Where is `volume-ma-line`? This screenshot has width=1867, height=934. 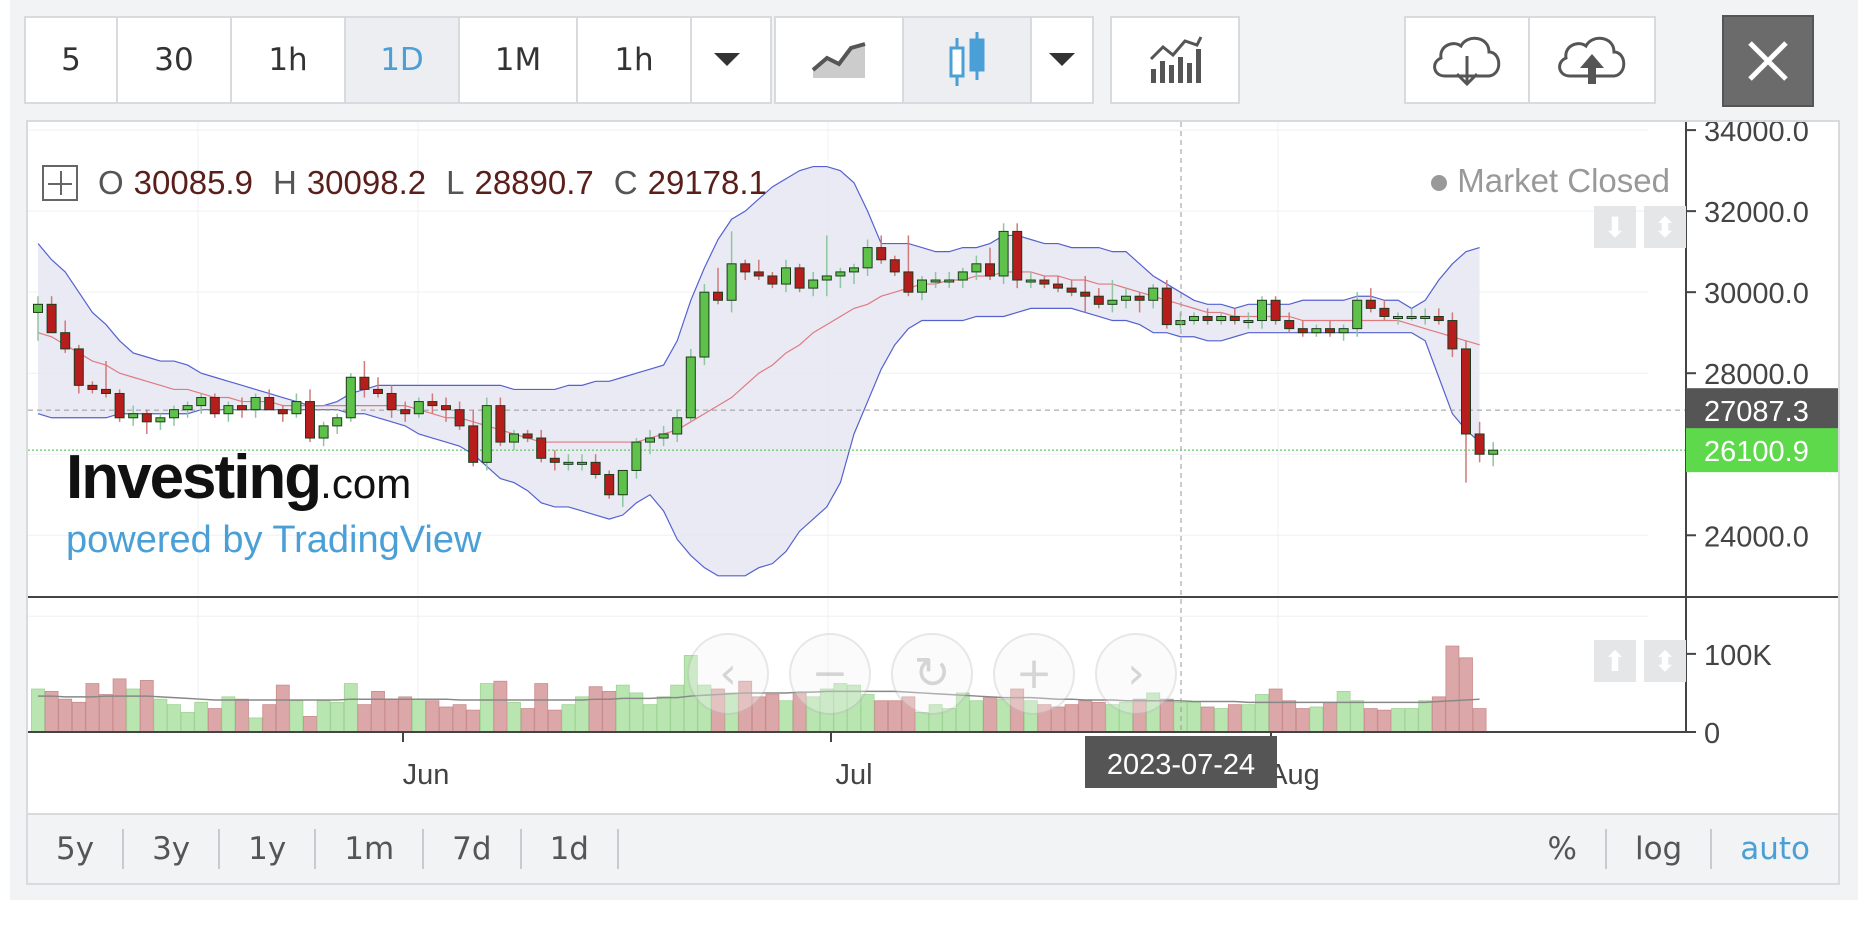
volume-ma-line is located at coordinates (759, 697).